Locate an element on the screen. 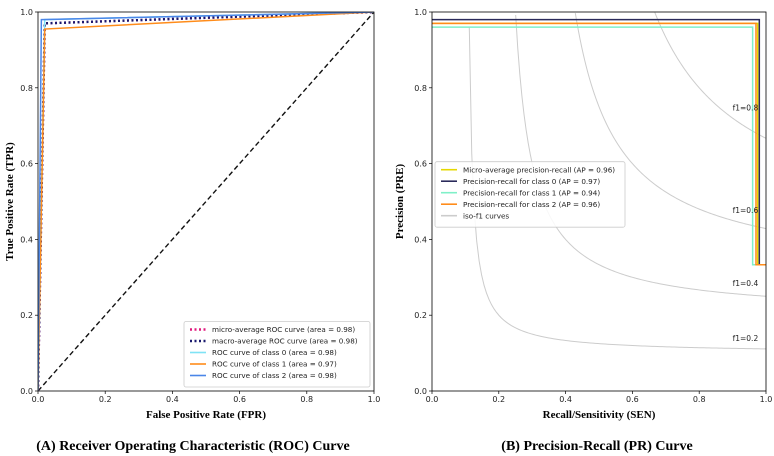  y-axis-label: Precision (PRE) is located at coordinates (400, 202).